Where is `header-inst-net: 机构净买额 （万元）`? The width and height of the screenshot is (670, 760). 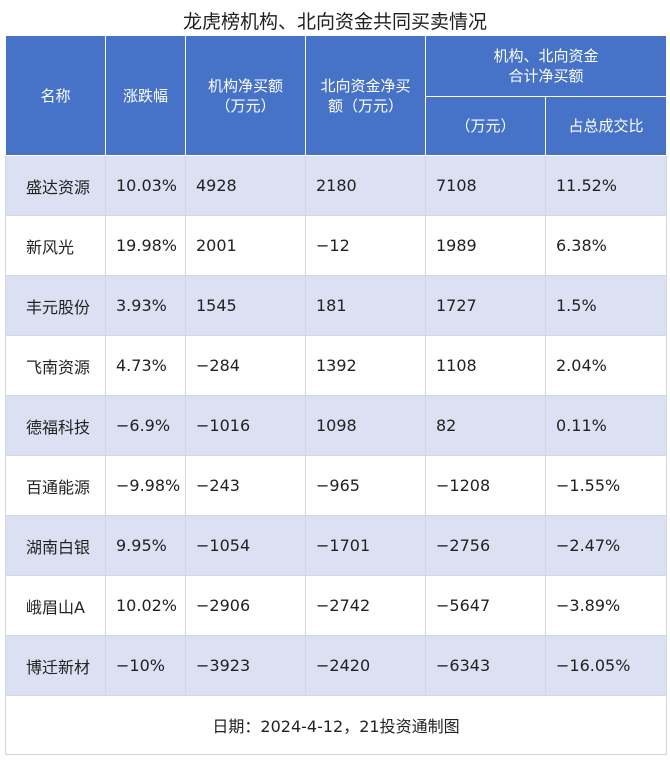 header-inst-net: 机构净买额 （万元） is located at coordinates (245, 95).